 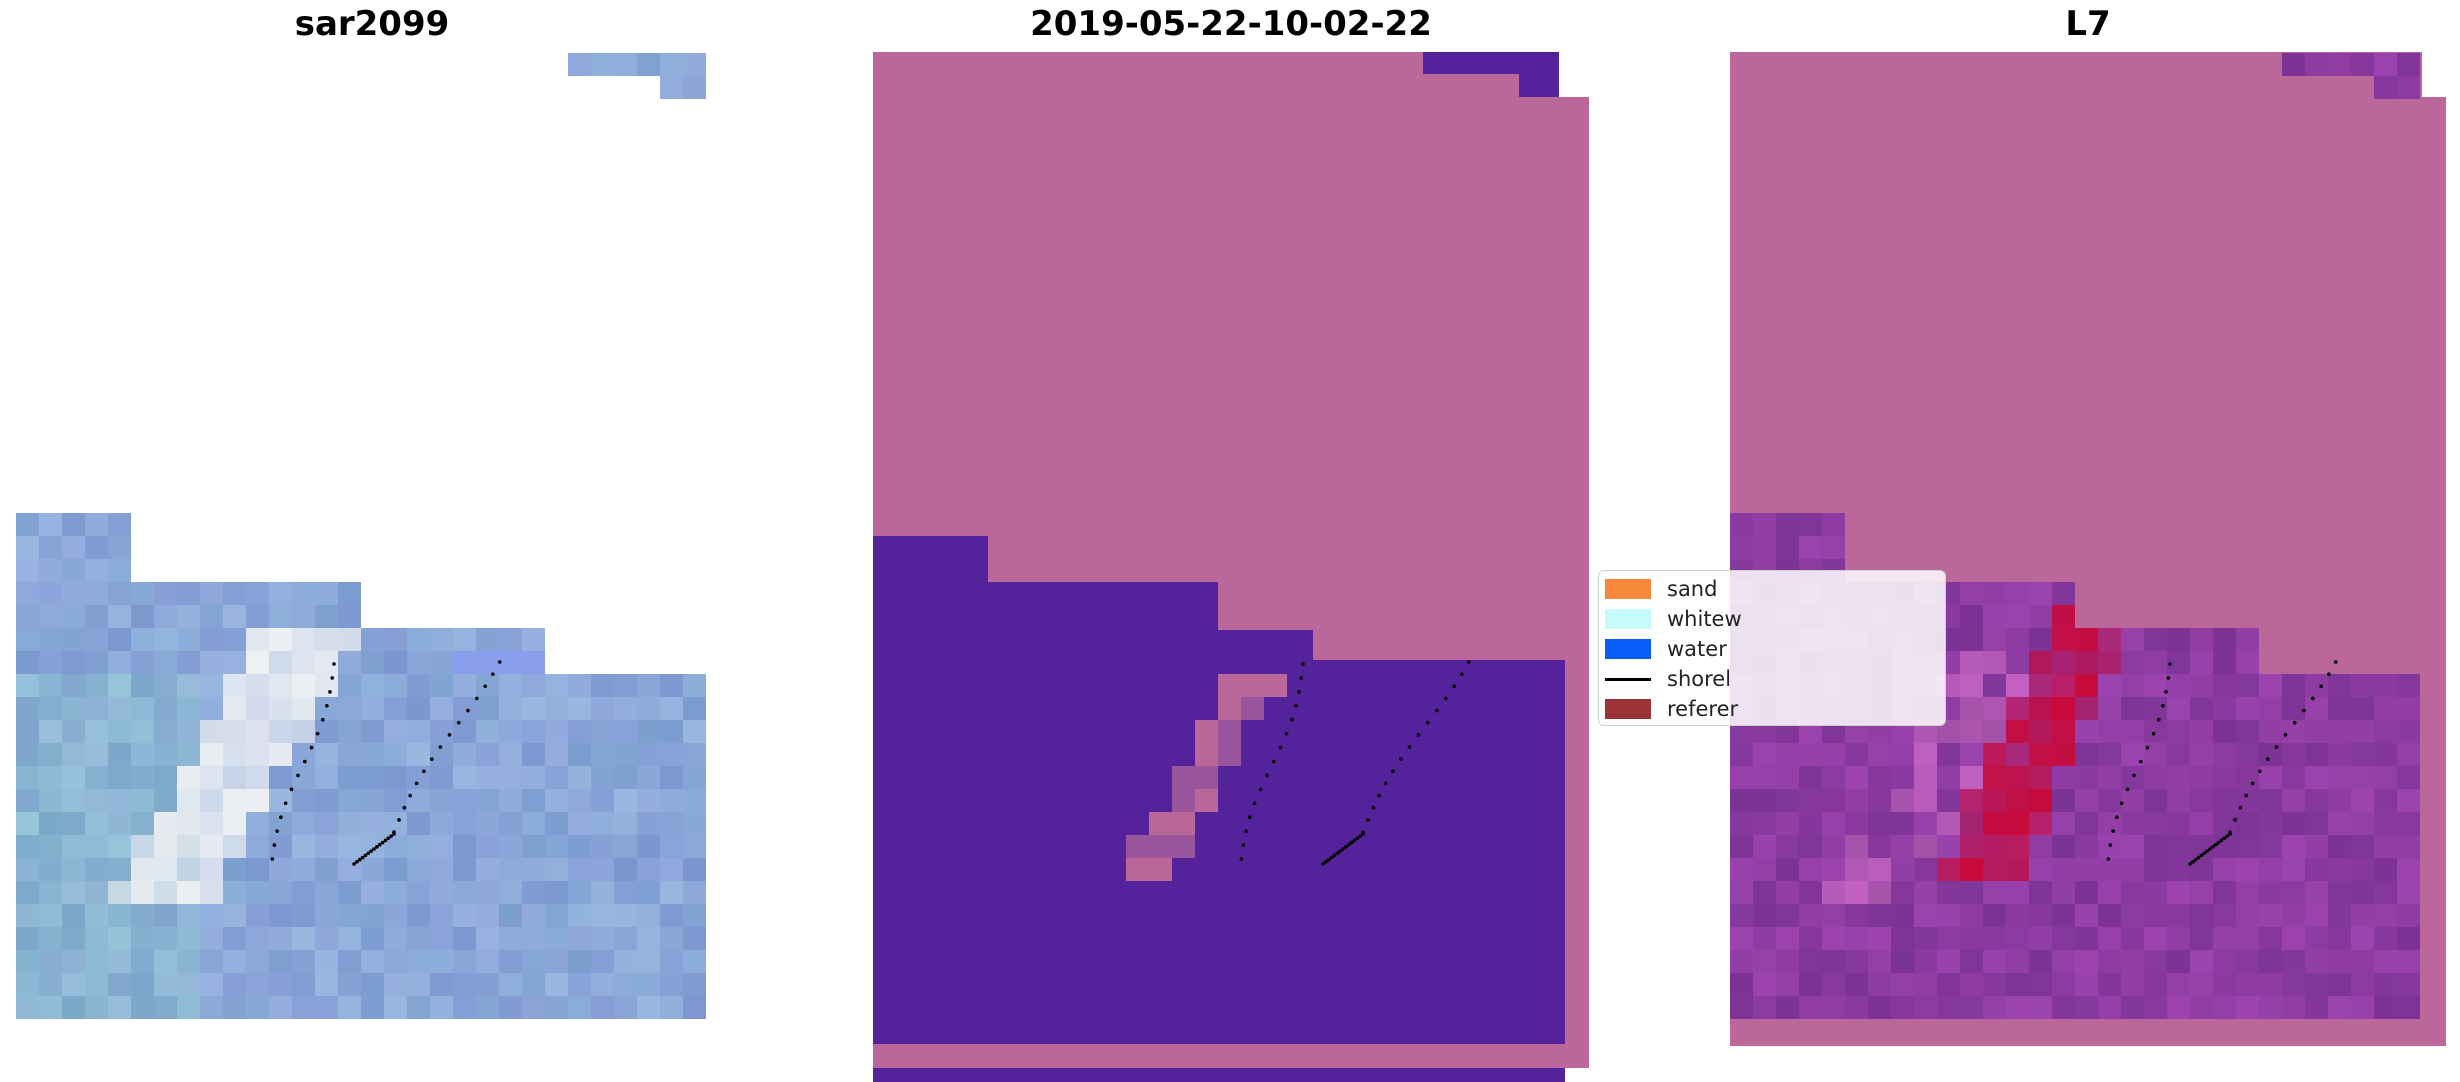 What do you see at coordinates (1628, 679) in the screenshot?
I see `shoreline-line-icon` at bounding box center [1628, 679].